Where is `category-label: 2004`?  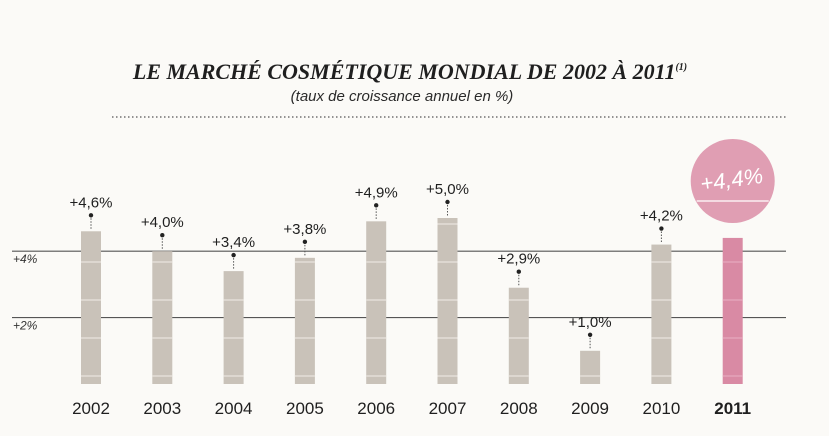 category-label: 2004 is located at coordinates (234, 408).